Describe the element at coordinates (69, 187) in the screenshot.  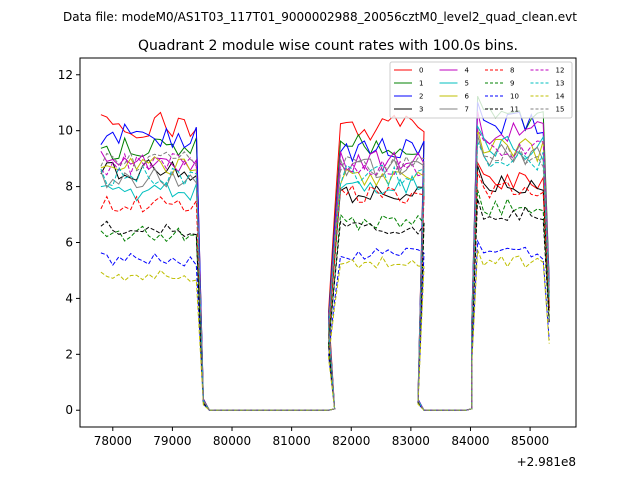
I see `y-tick-label: 8` at that location.